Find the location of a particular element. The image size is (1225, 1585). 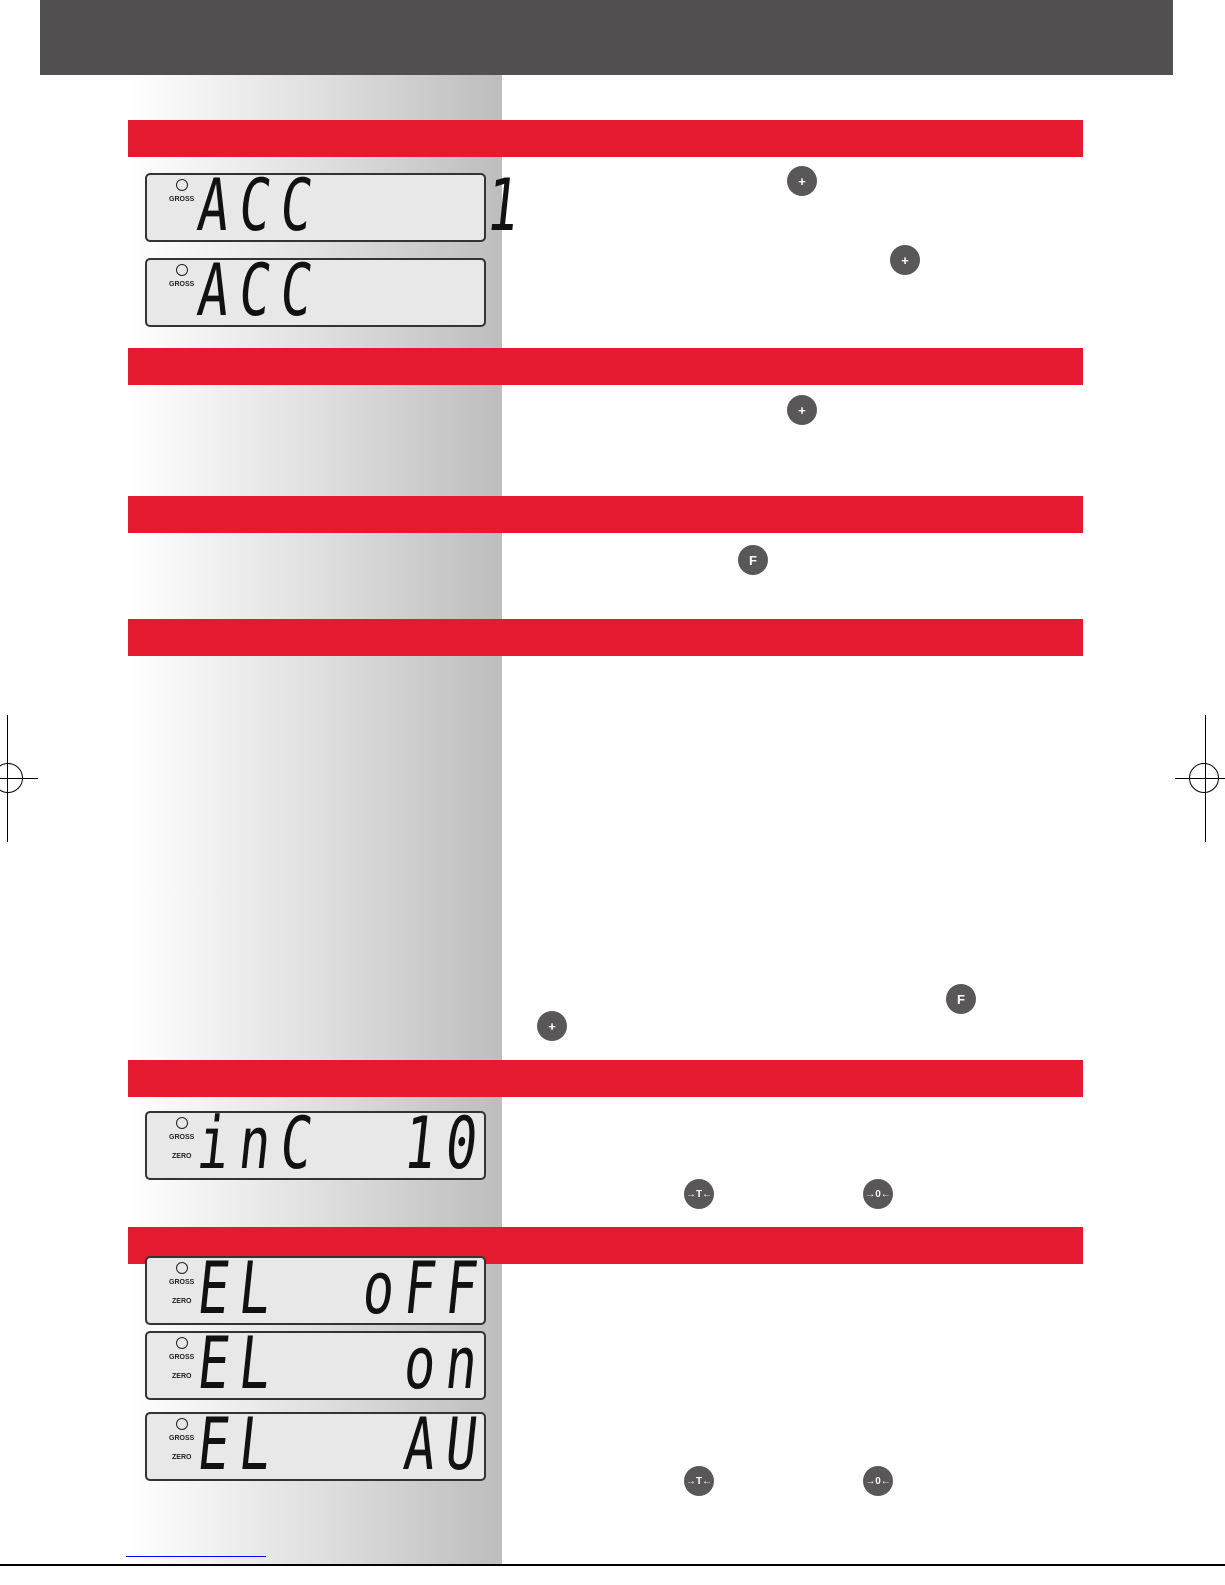

trim-line is located at coordinates (612, 1565).